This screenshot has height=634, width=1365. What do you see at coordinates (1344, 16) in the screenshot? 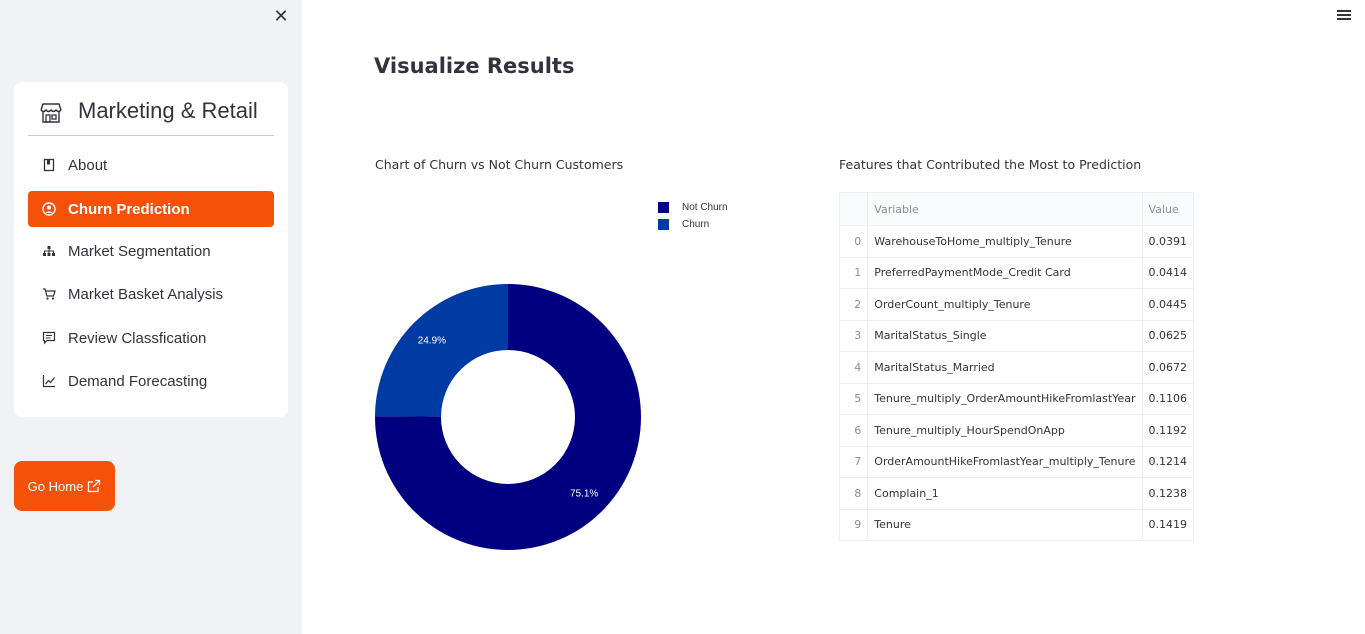
I see `hamburger-menu-icon` at bounding box center [1344, 16].